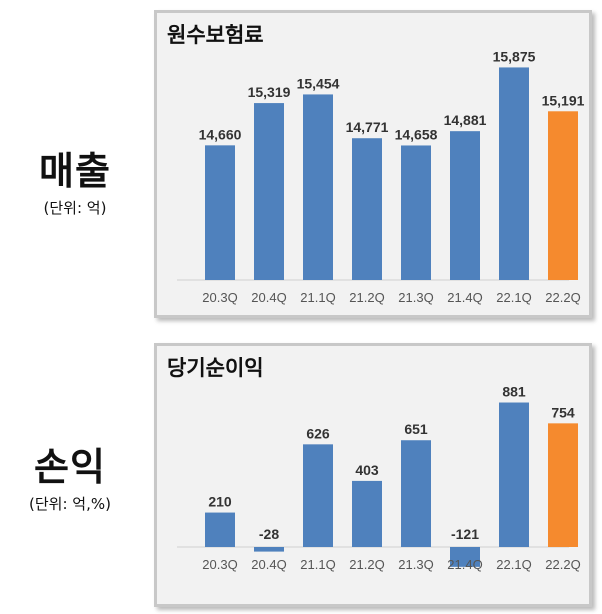 The height and width of the screenshot is (614, 602). I want to click on sales-label-group: 매출 (단위: 억), so click(75, 179).